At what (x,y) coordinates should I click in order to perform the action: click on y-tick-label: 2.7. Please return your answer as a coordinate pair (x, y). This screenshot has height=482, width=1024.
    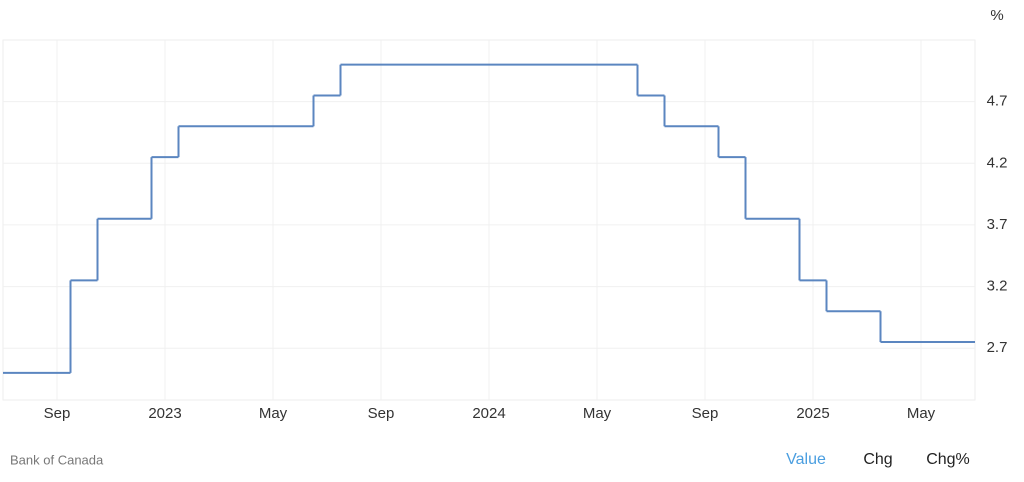
    Looking at the image, I should click on (997, 347).